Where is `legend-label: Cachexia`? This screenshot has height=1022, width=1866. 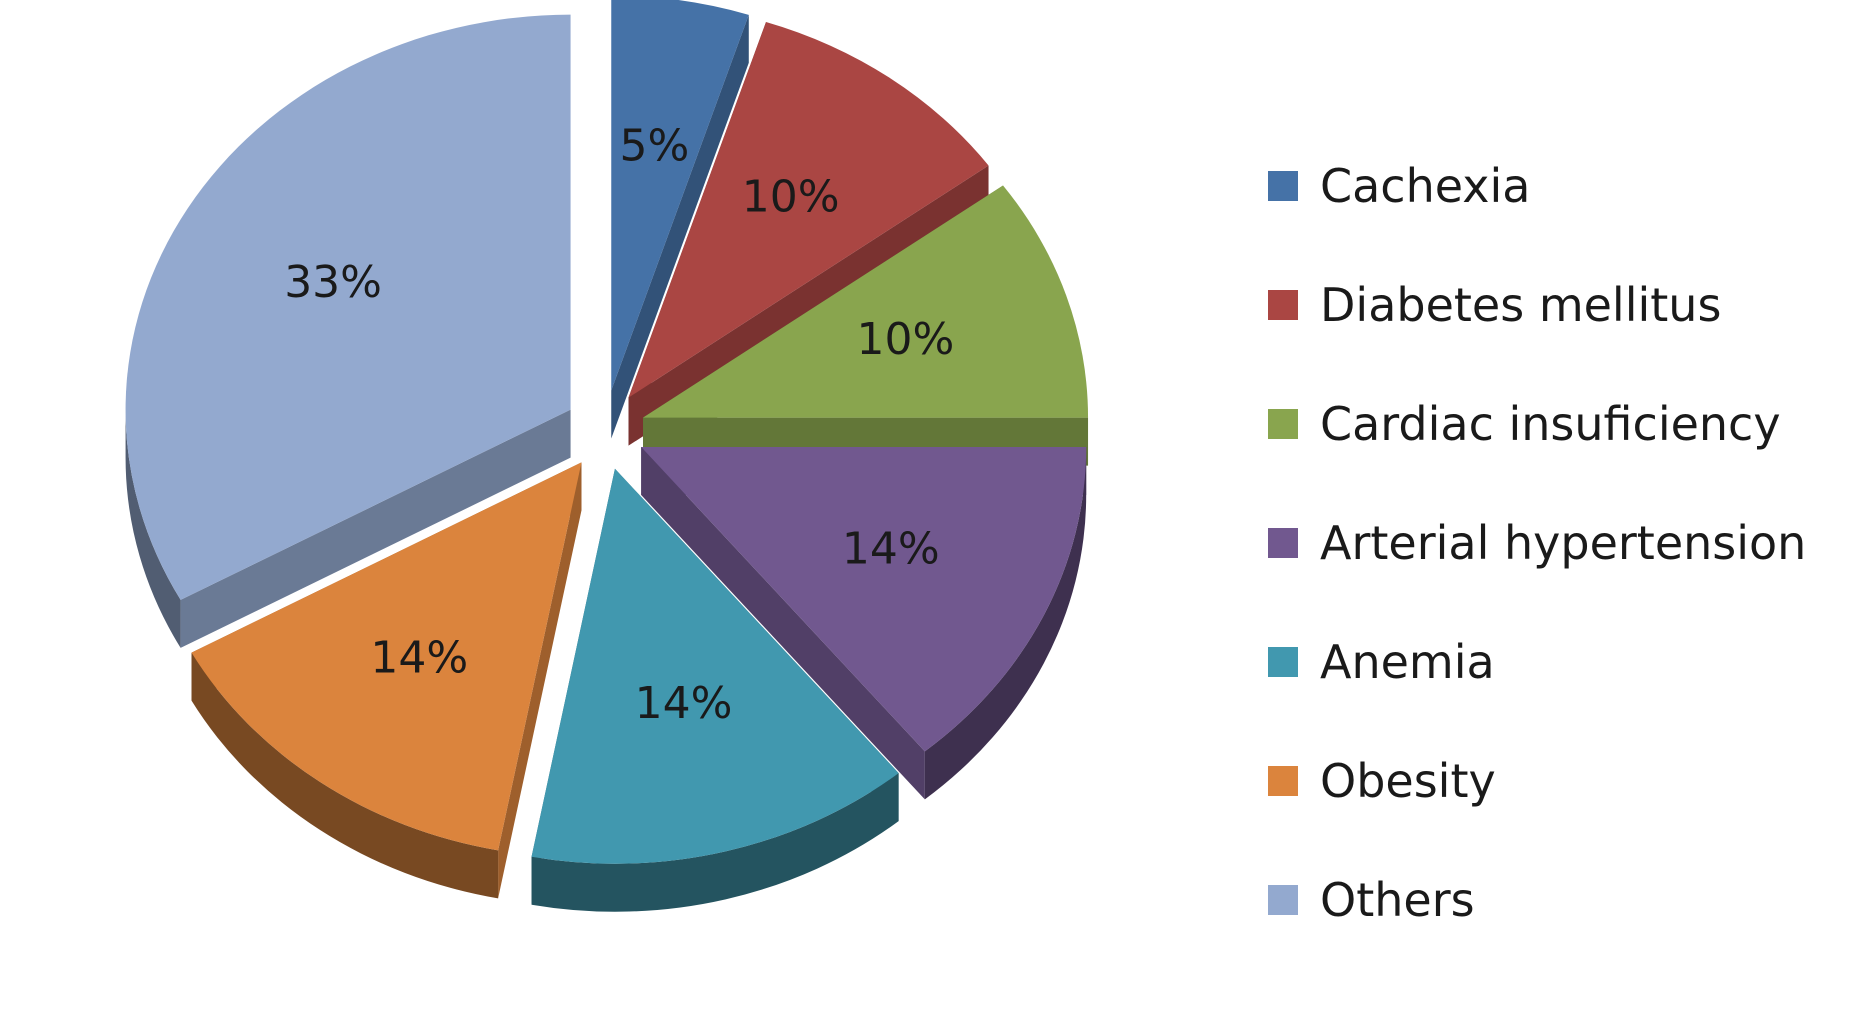
legend-label: Cachexia is located at coordinates (1425, 186).